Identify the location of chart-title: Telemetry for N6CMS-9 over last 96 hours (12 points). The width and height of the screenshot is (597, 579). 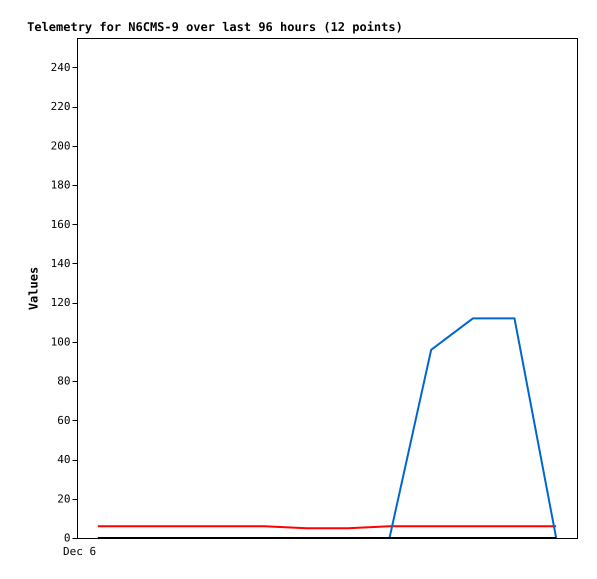
(215, 27).